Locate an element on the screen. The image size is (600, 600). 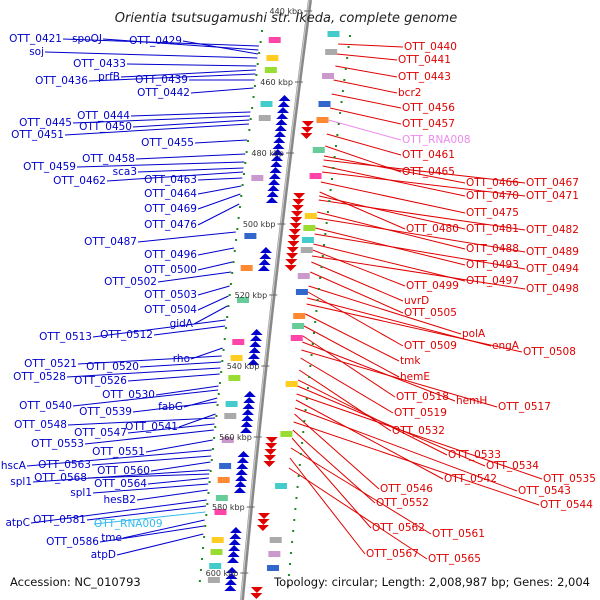
gene-label-right: OTT_0534 is located at coordinates (512, 466).